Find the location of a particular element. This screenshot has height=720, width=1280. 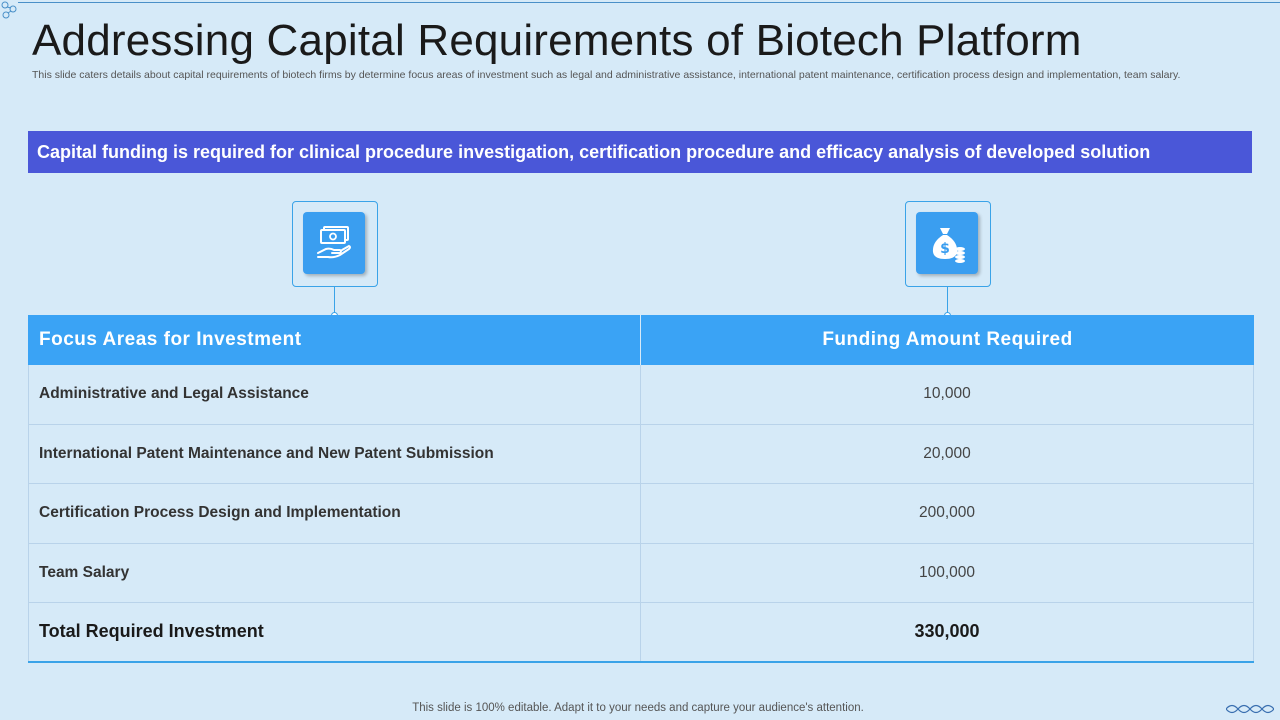

total-label: Total Required Investment is located at coordinates (334, 632).